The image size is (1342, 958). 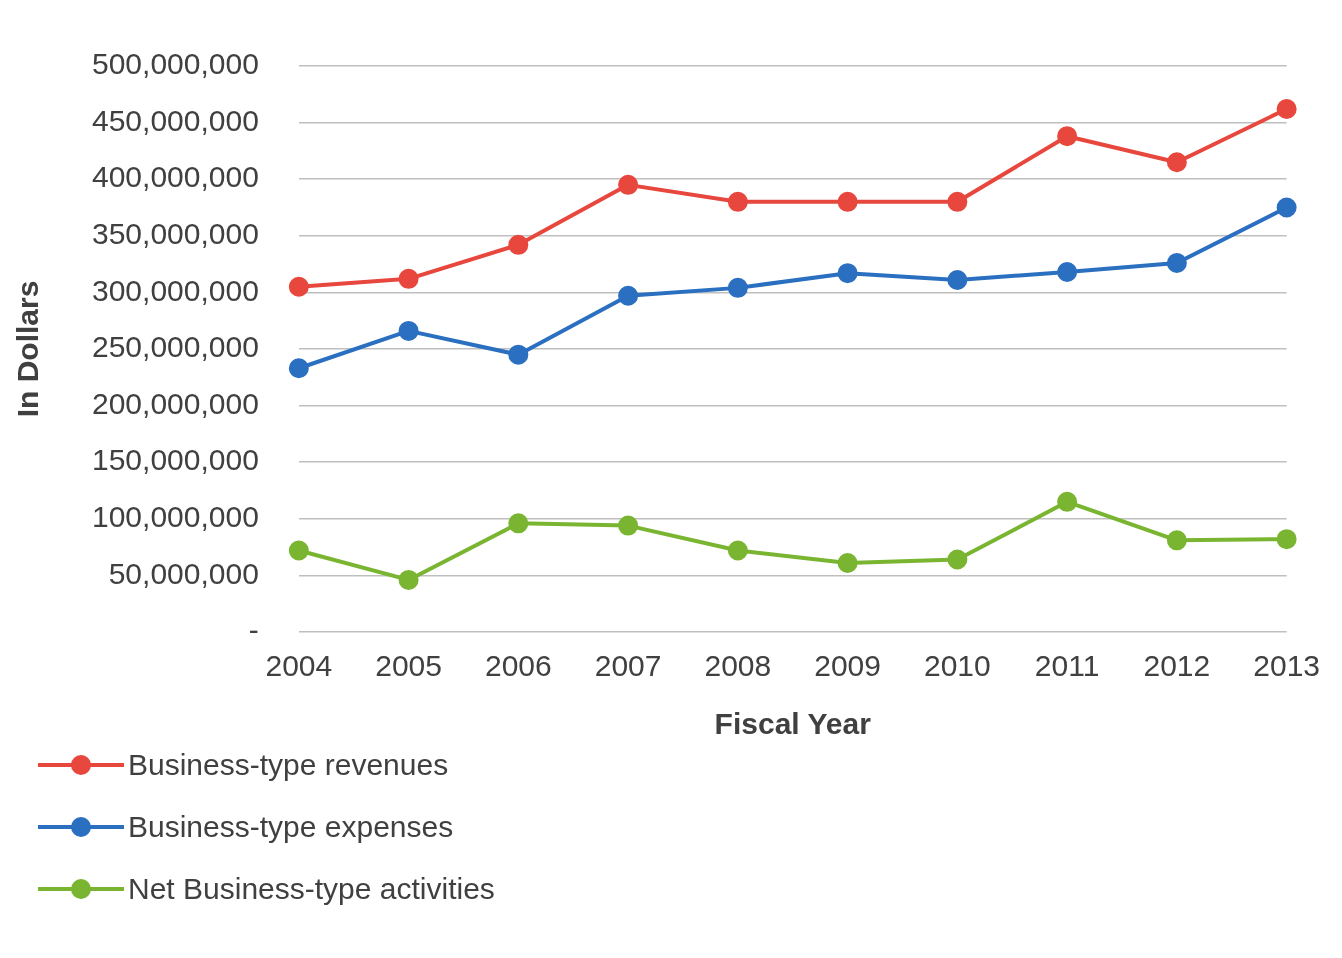 What do you see at coordinates (1177, 666) in the screenshot?
I see `x-tick-label: 2012` at bounding box center [1177, 666].